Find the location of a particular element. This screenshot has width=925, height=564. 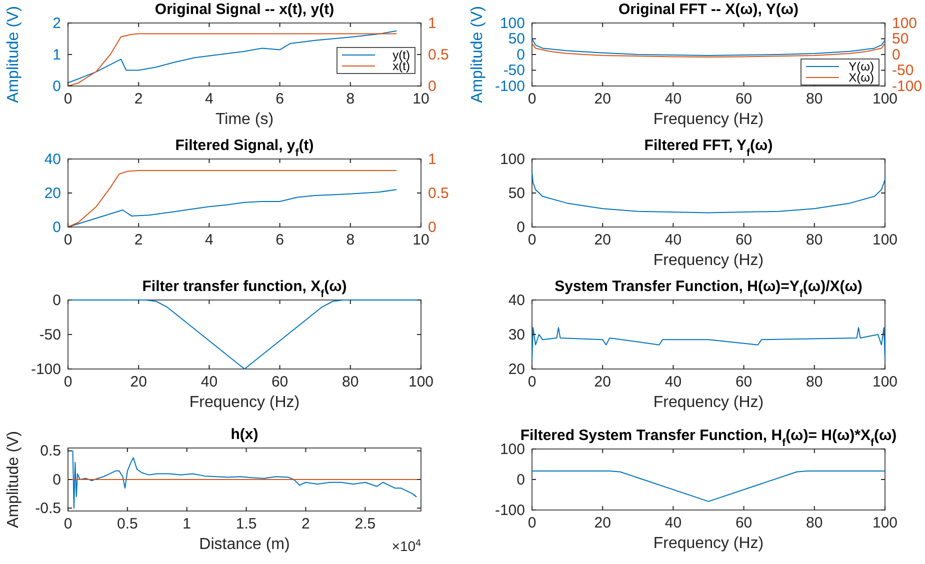

x-tick-label: 0.5 is located at coordinates (127, 524).